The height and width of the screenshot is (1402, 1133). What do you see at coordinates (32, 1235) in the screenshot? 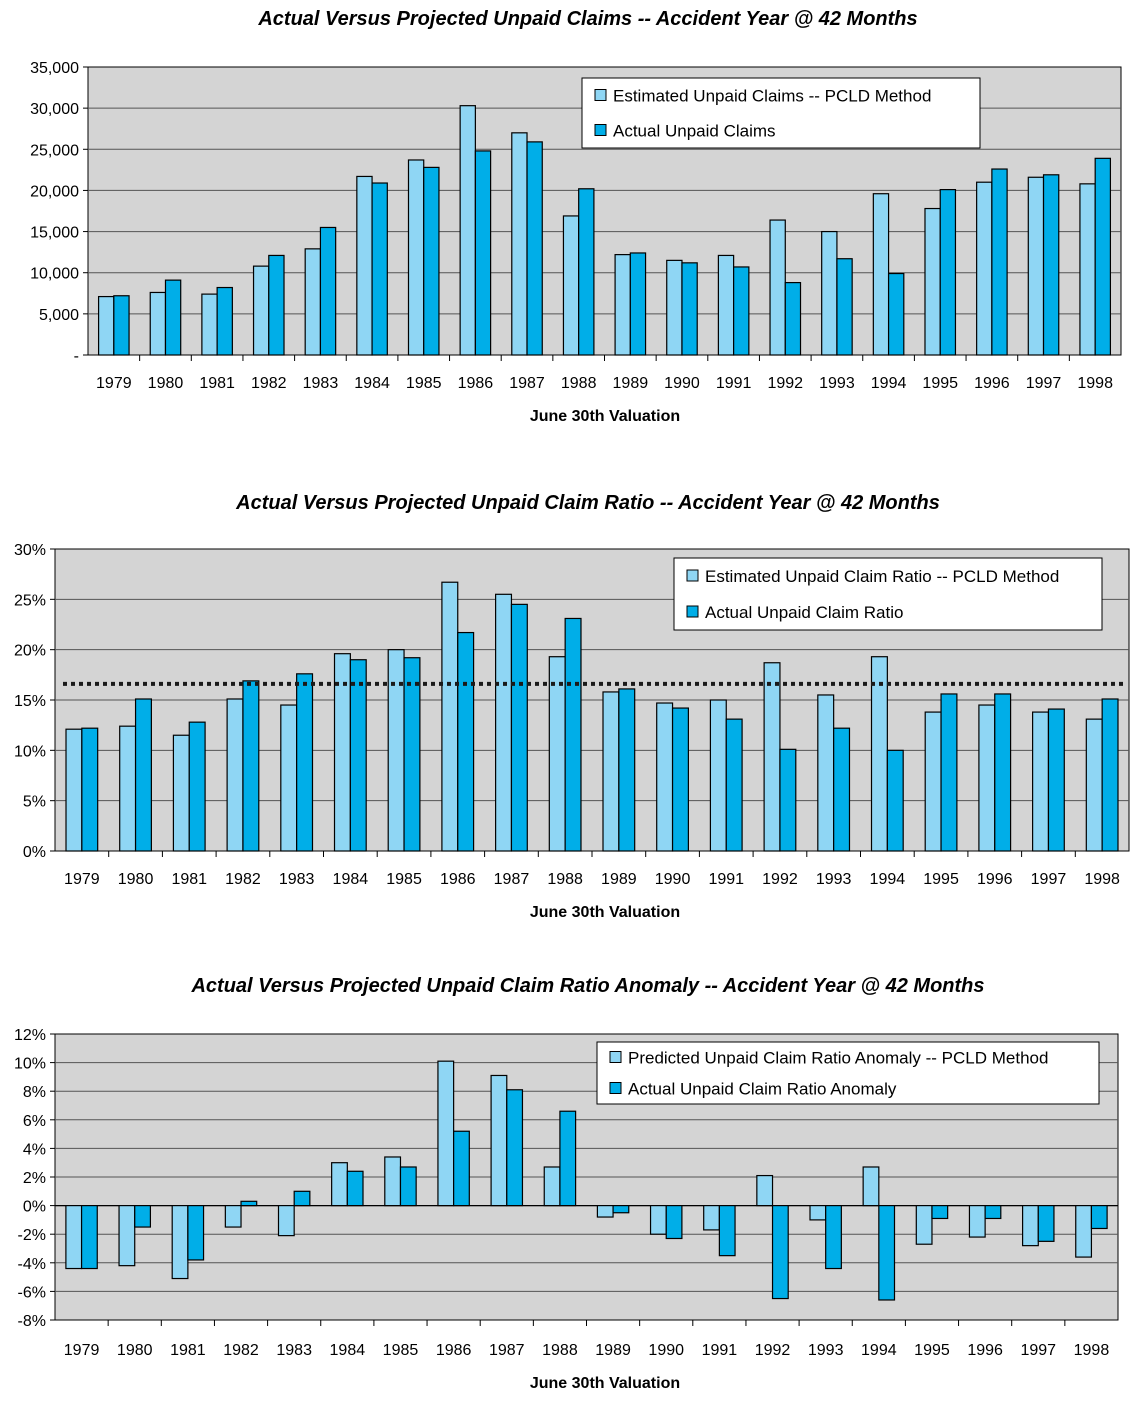
I see `y-tick-label: -2%` at bounding box center [32, 1235].